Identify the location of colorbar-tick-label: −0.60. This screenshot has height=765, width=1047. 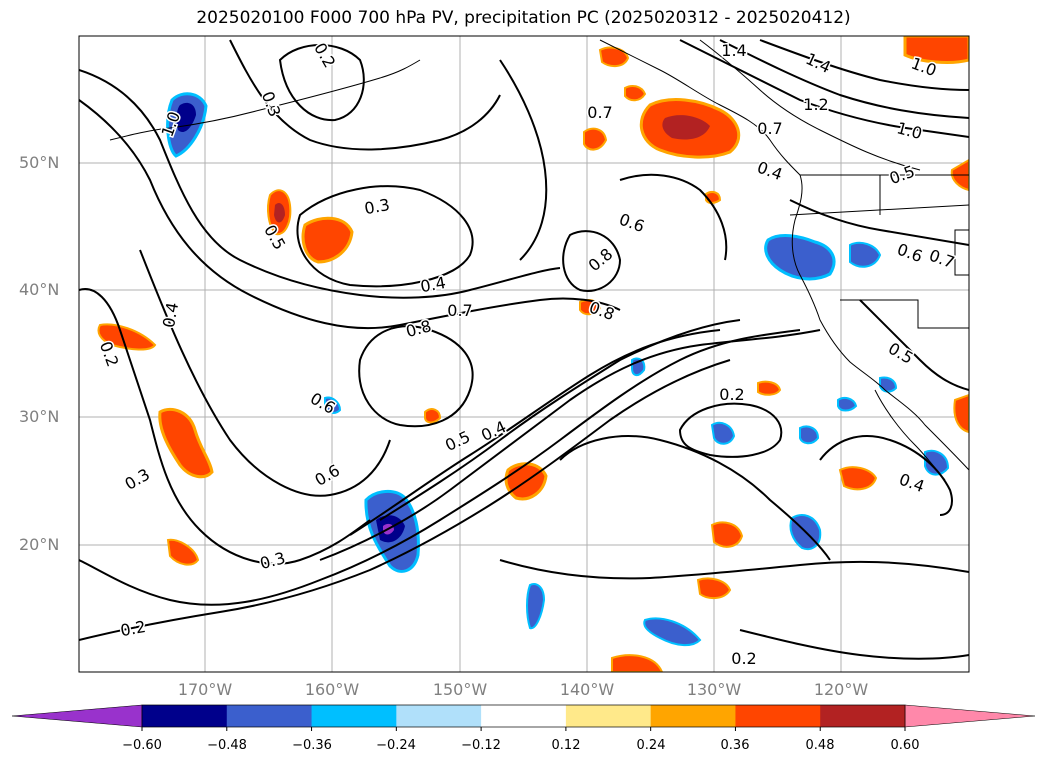
(142, 745).